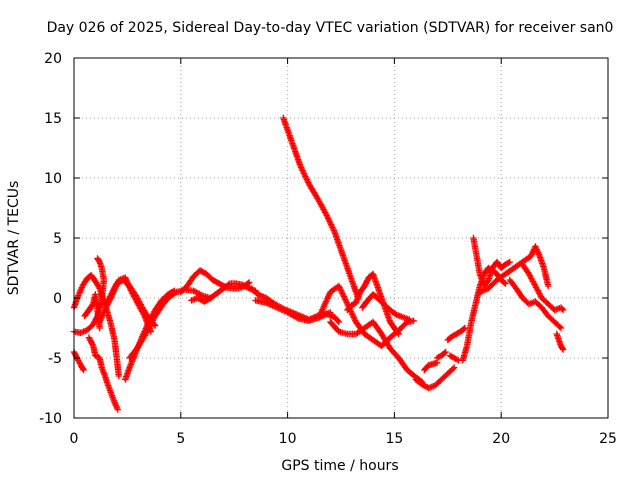 The image size is (640, 480). What do you see at coordinates (543, 287) in the screenshot?
I see `series-arc-bb` at bounding box center [543, 287].